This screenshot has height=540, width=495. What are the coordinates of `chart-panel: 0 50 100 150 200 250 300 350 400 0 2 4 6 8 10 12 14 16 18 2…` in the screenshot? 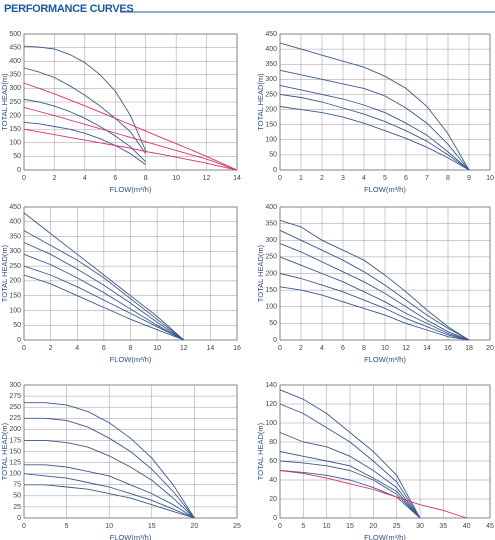 It's located at (375, 284).